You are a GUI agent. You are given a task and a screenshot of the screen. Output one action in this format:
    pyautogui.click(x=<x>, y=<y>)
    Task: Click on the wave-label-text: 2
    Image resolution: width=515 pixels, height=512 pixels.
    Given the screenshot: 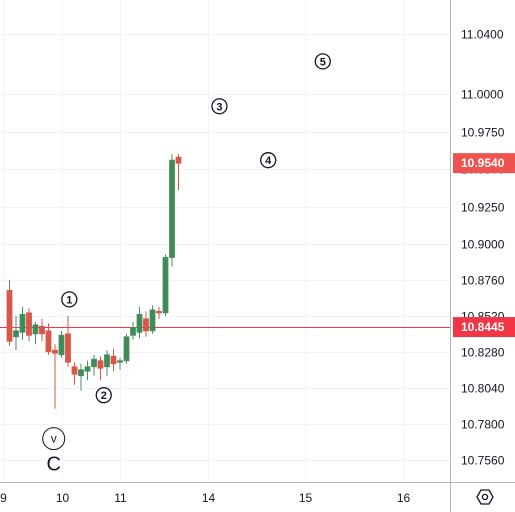 What is the action you would take?
    pyautogui.click(x=104, y=396)
    